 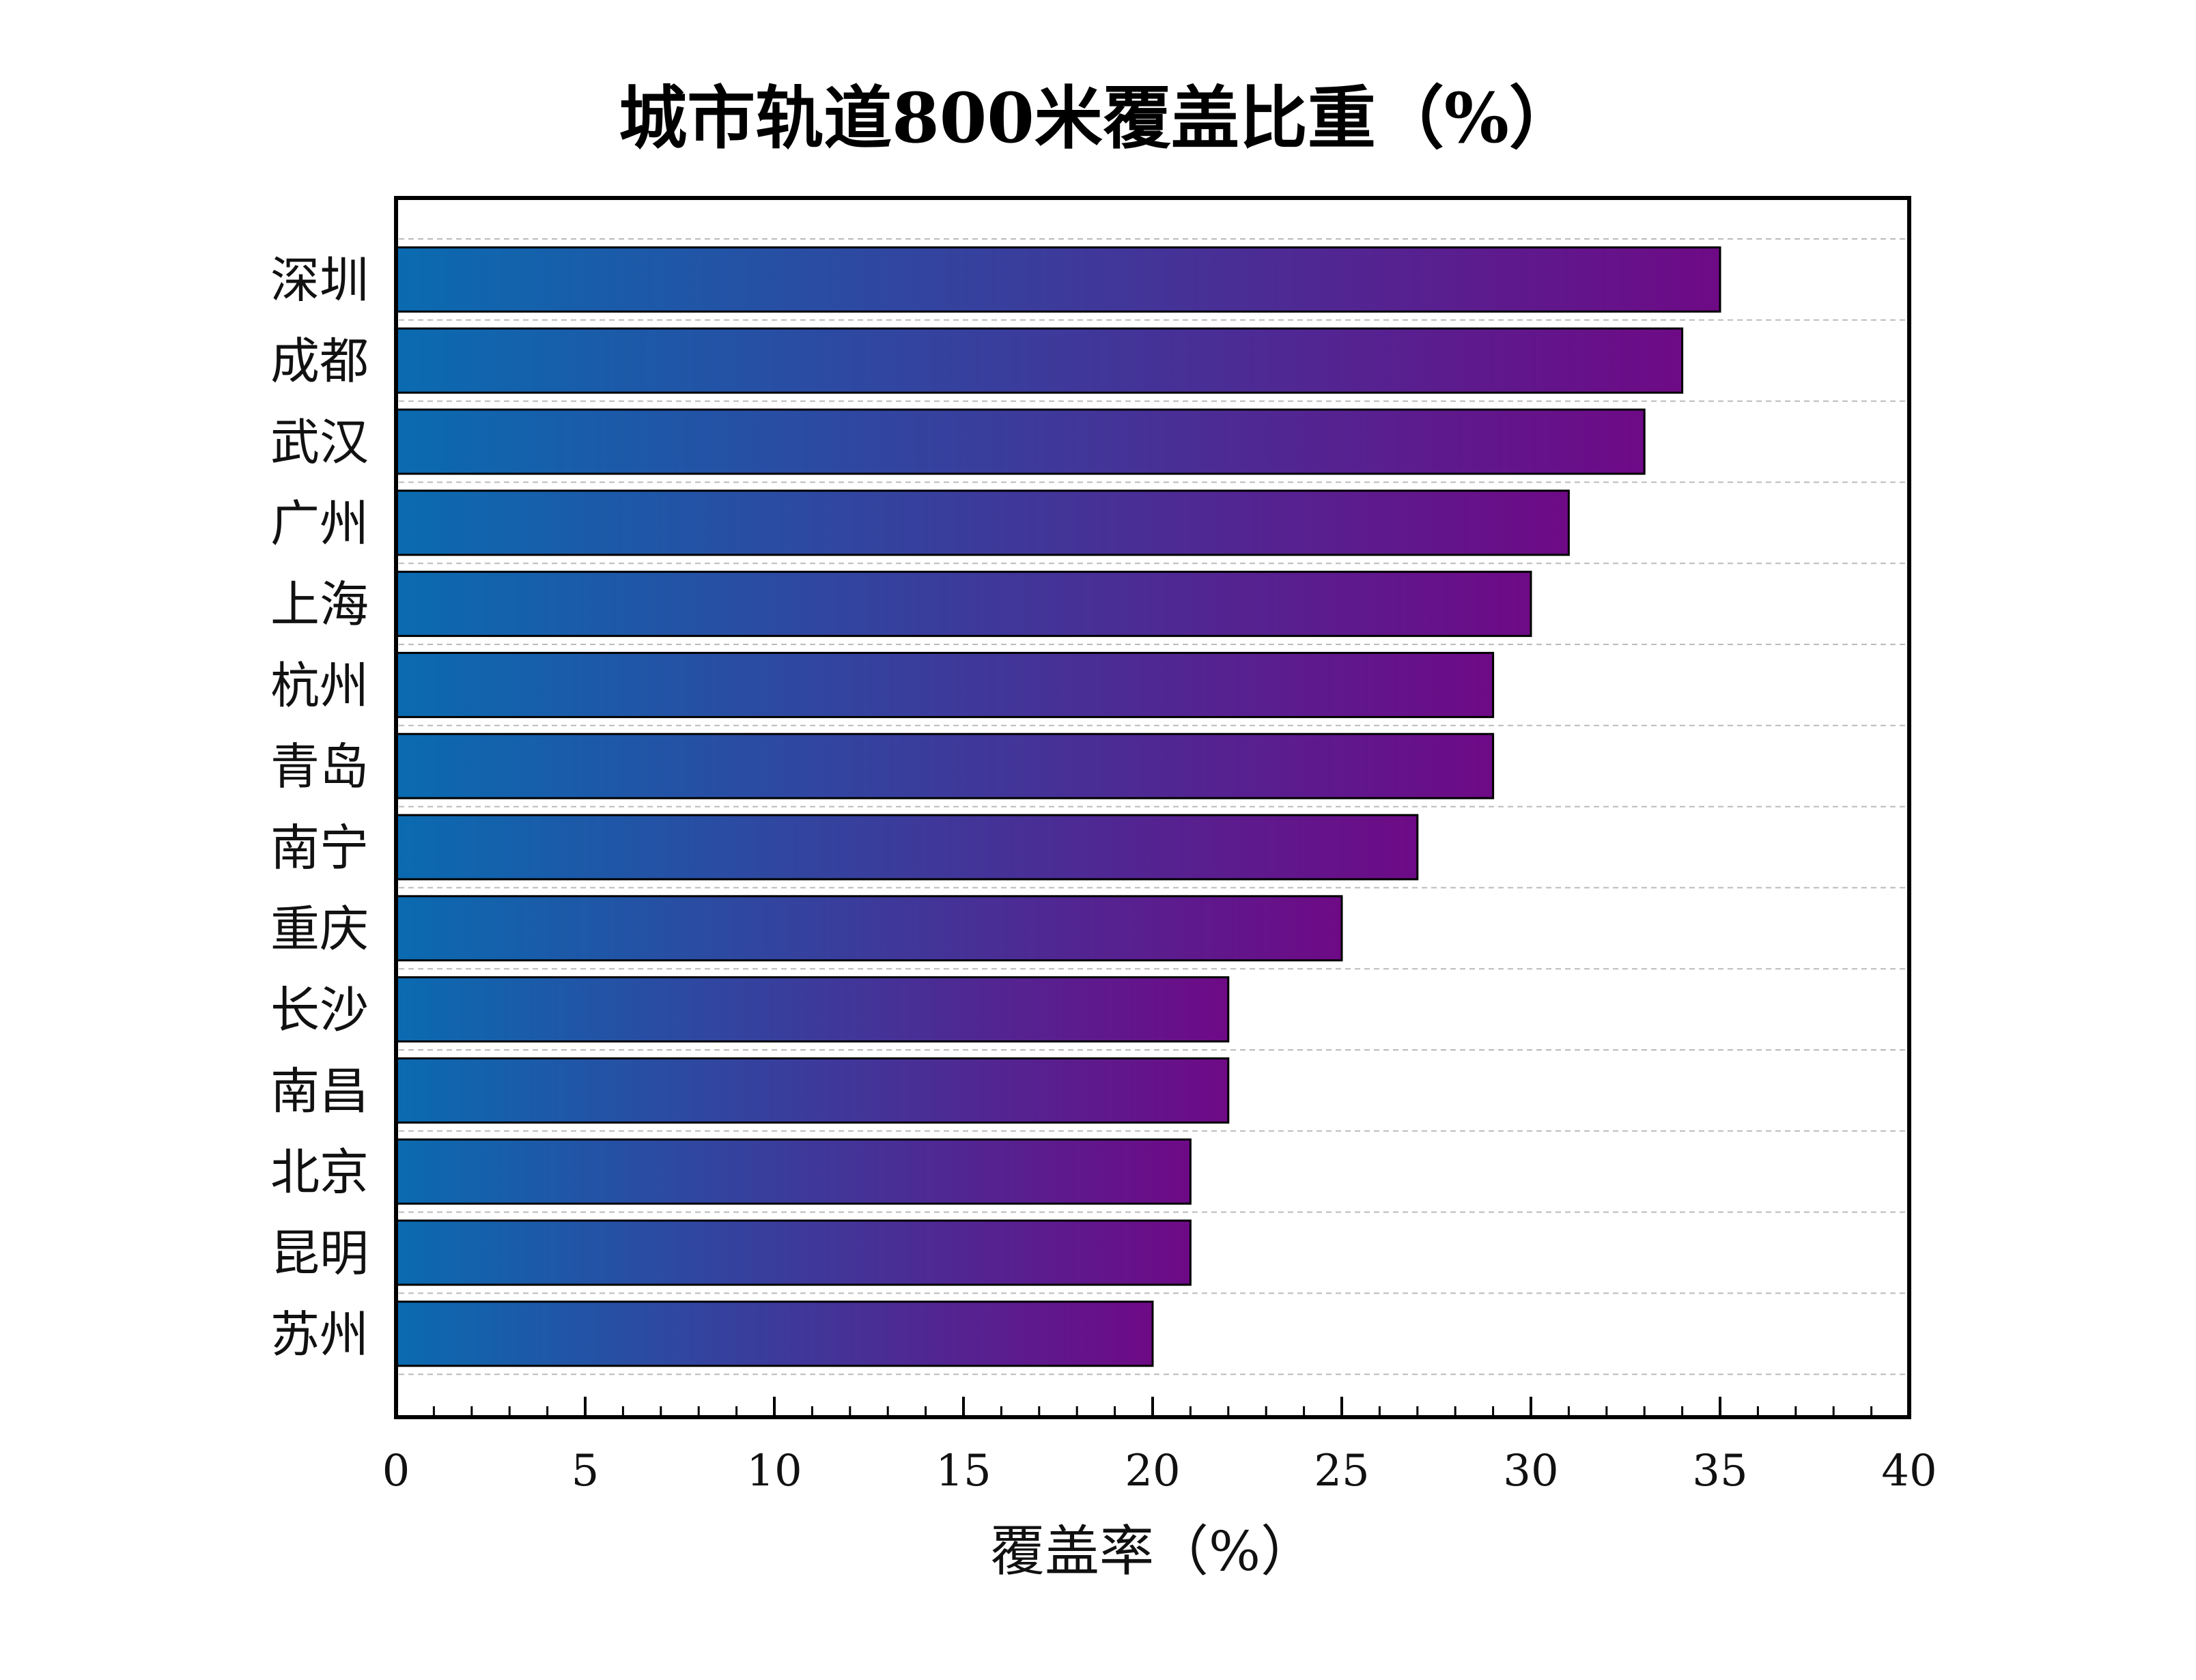 I want to click on x-tick-label: 25, so click(x=1342, y=1471).